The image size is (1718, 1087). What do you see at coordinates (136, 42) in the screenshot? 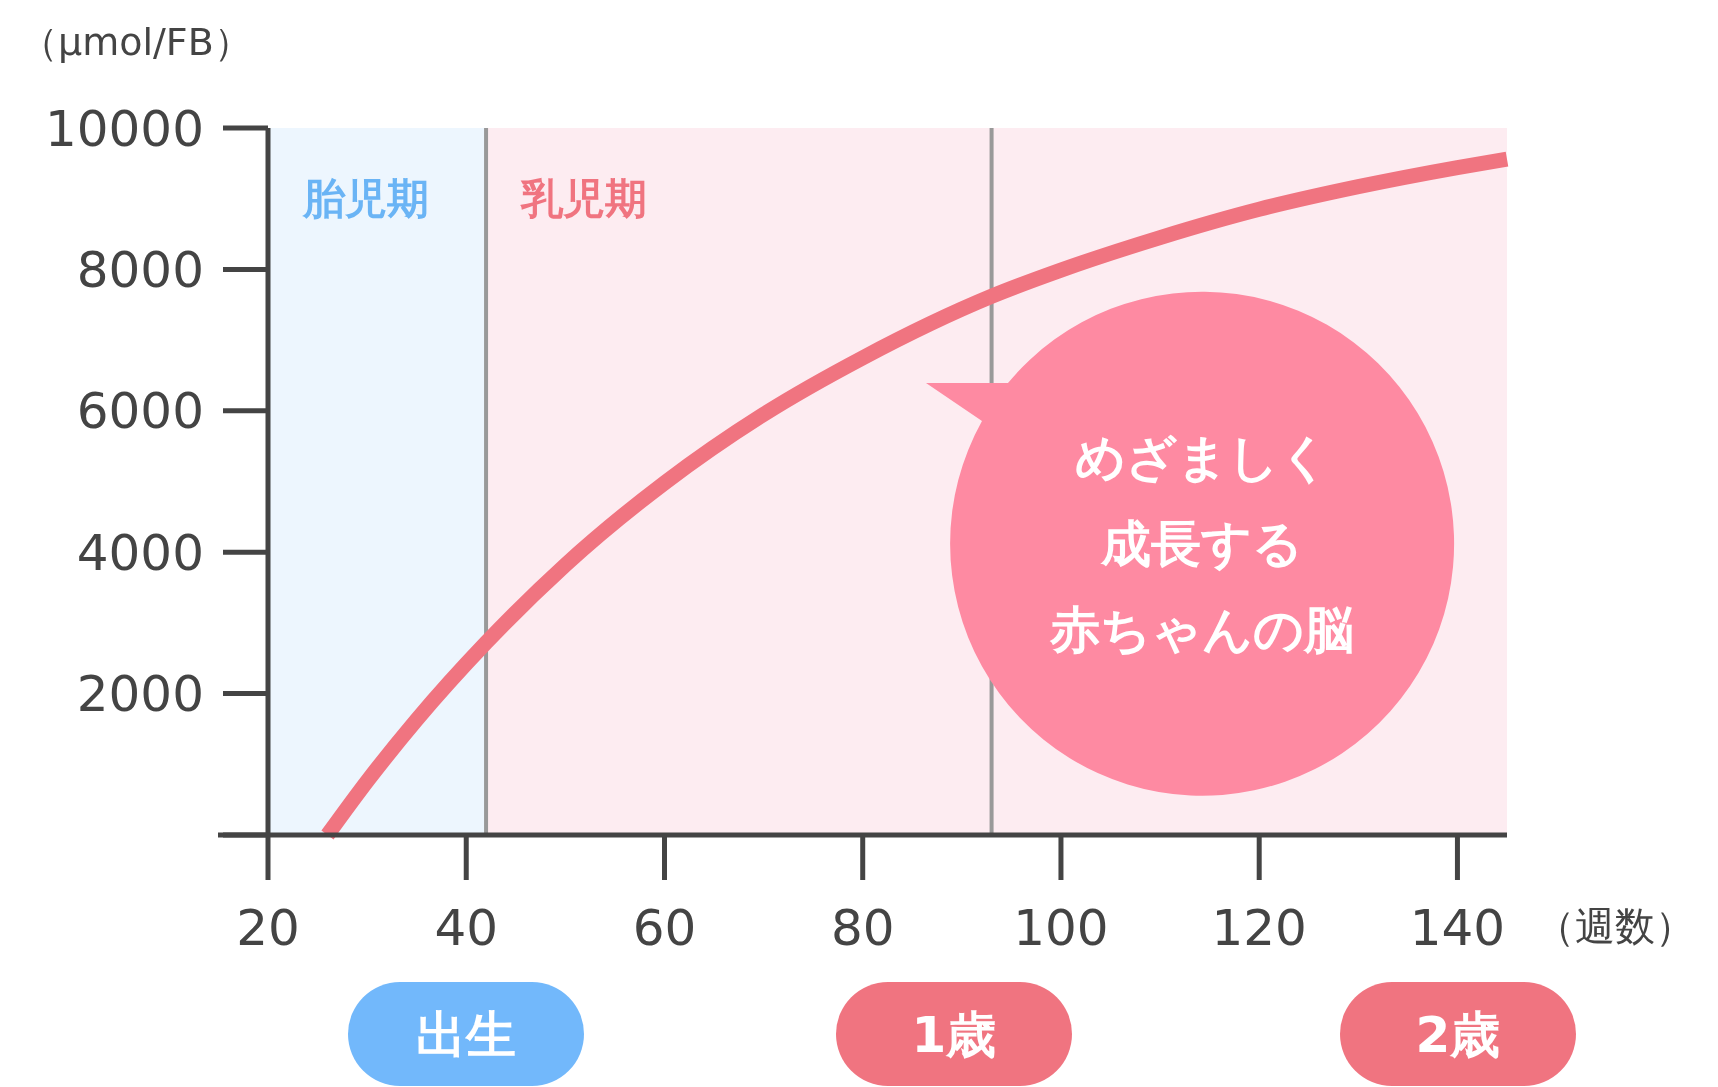
I see `y-axis-title: （µmol/FB）` at bounding box center [136, 42].